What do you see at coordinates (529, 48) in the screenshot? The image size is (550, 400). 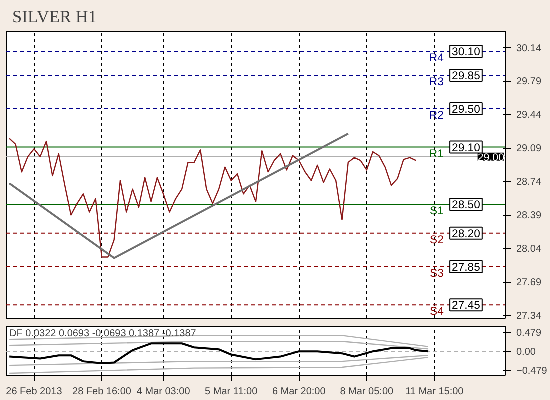 I see `y-tick-label: 30.14` at bounding box center [529, 48].